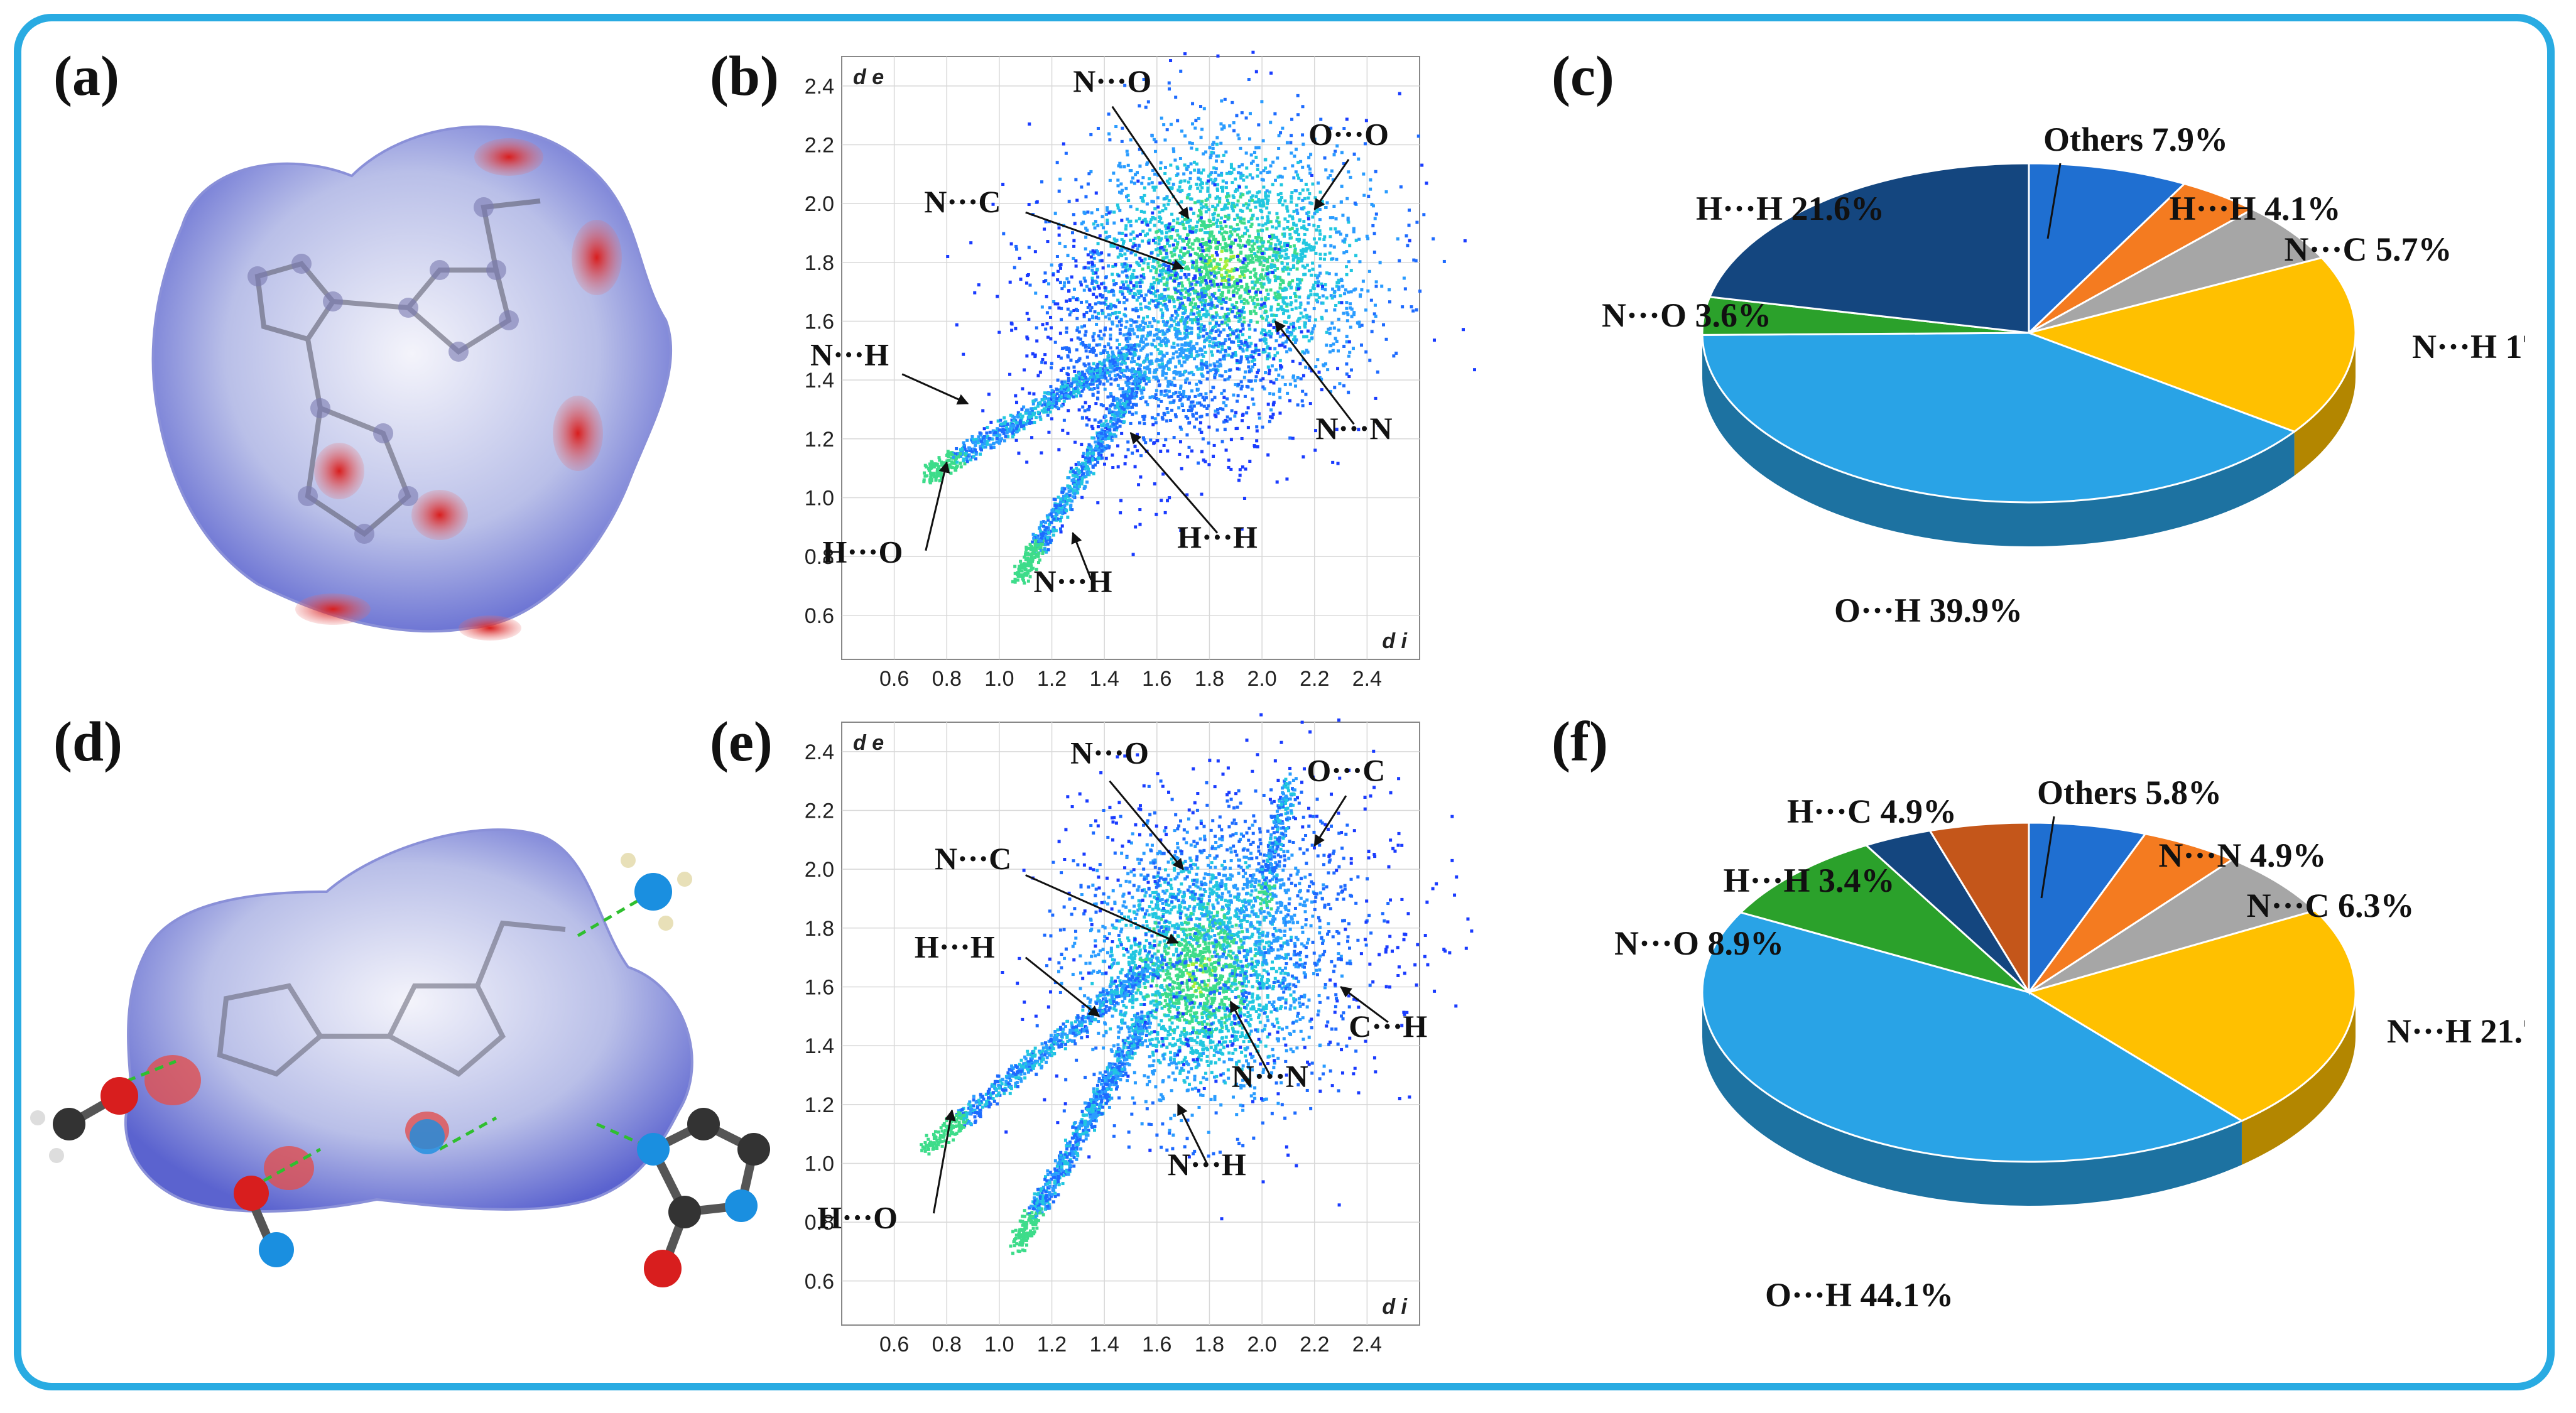  Describe the element at coordinates (1314, 679) in the screenshot. I see `x-tick-label: 2.2` at that location.